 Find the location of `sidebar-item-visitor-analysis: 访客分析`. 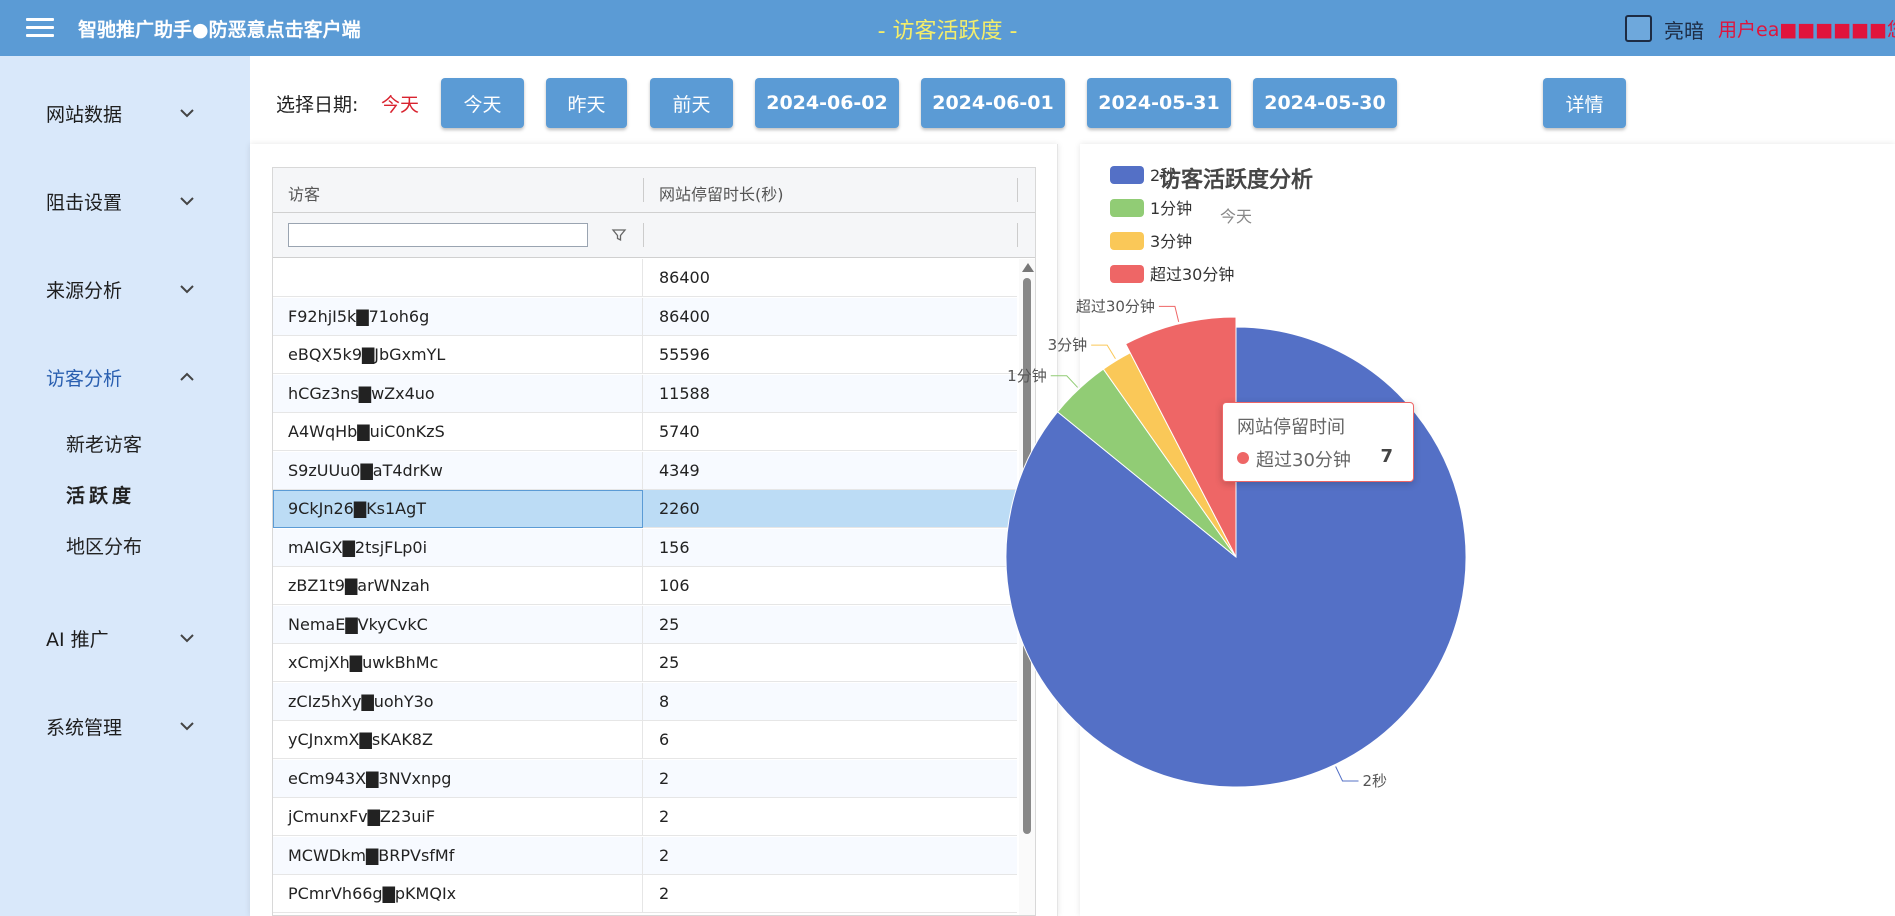

sidebar-item-visitor-analysis: 访客分析 is located at coordinates (125, 376).